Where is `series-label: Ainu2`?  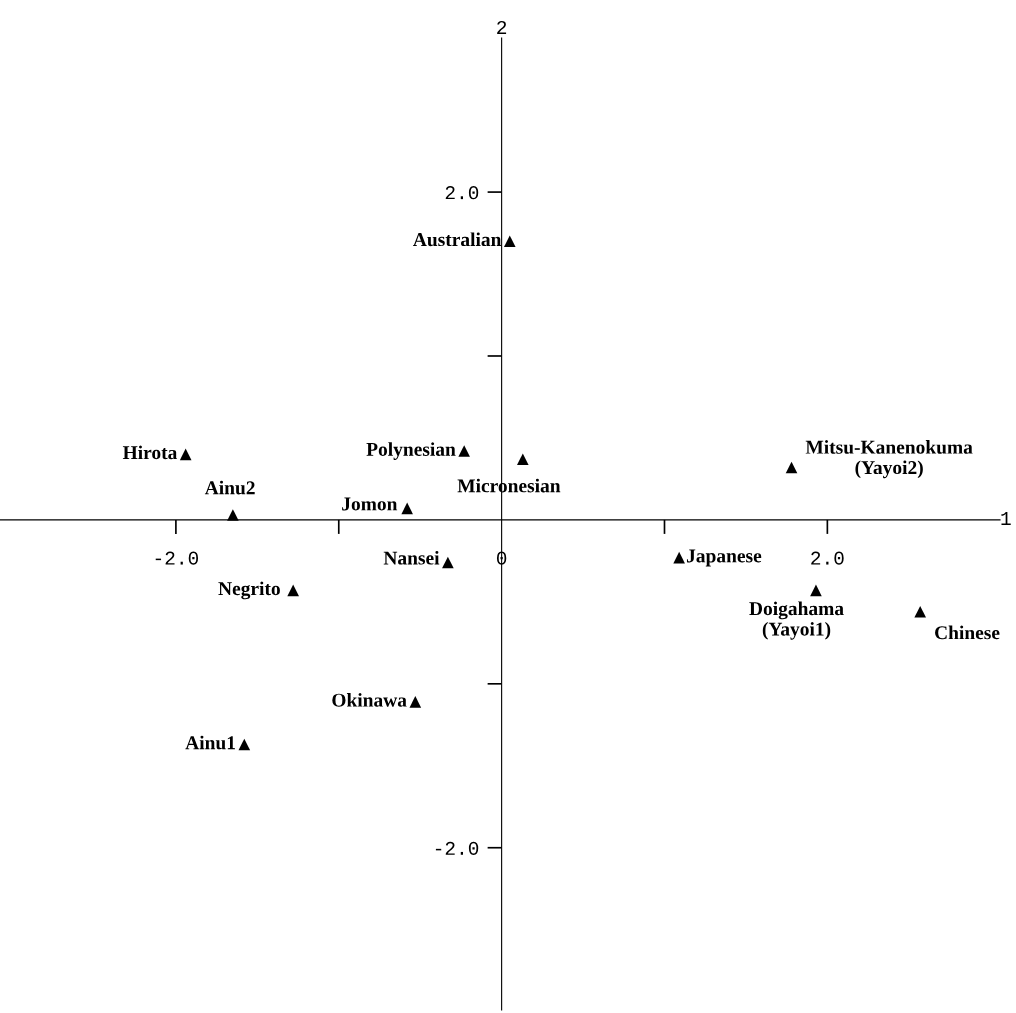 series-label: Ainu2 is located at coordinates (229, 487).